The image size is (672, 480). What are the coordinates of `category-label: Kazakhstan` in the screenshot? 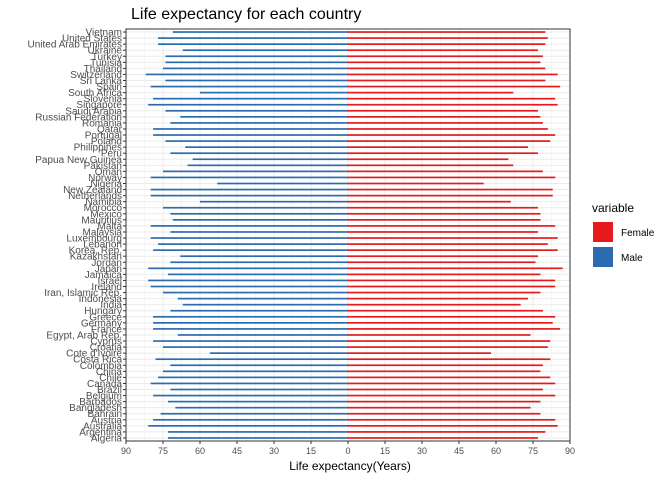 It's located at (96, 257).